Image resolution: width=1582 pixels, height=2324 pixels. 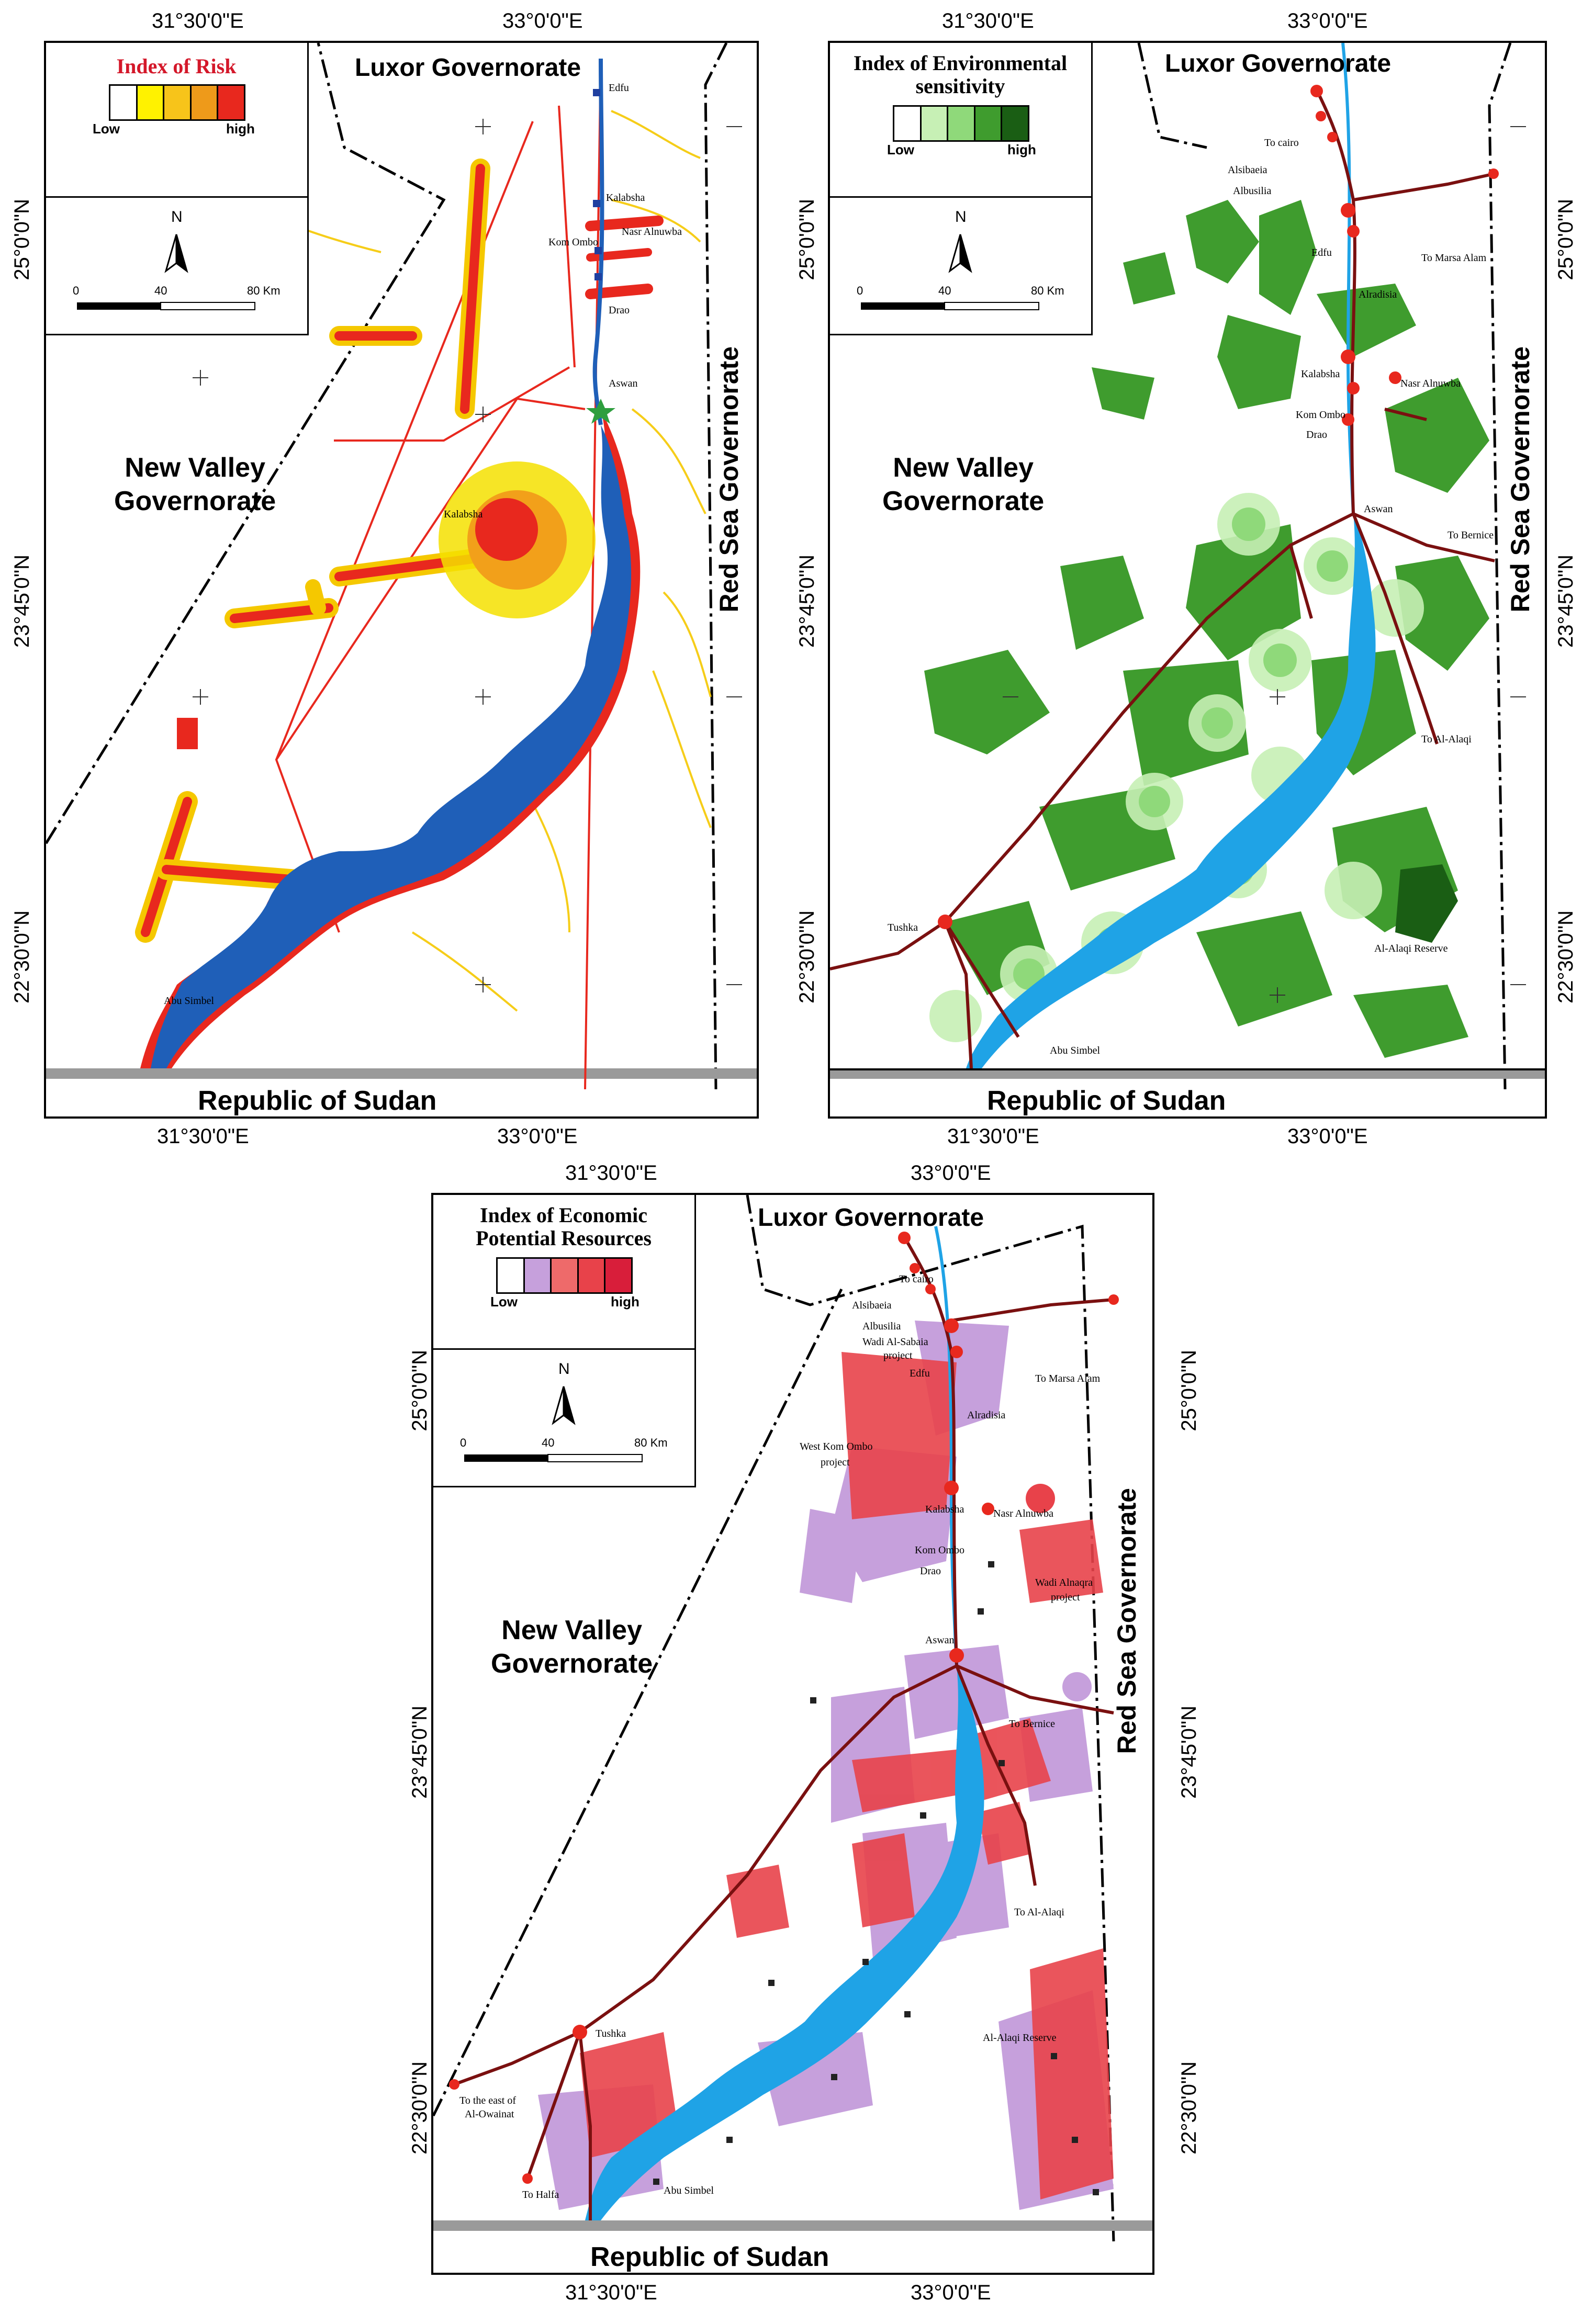 What do you see at coordinates (1020, 2038) in the screenshot?
I see `place-label: Al-Alaqi Reserve` at bounding box center [1020, 2038].